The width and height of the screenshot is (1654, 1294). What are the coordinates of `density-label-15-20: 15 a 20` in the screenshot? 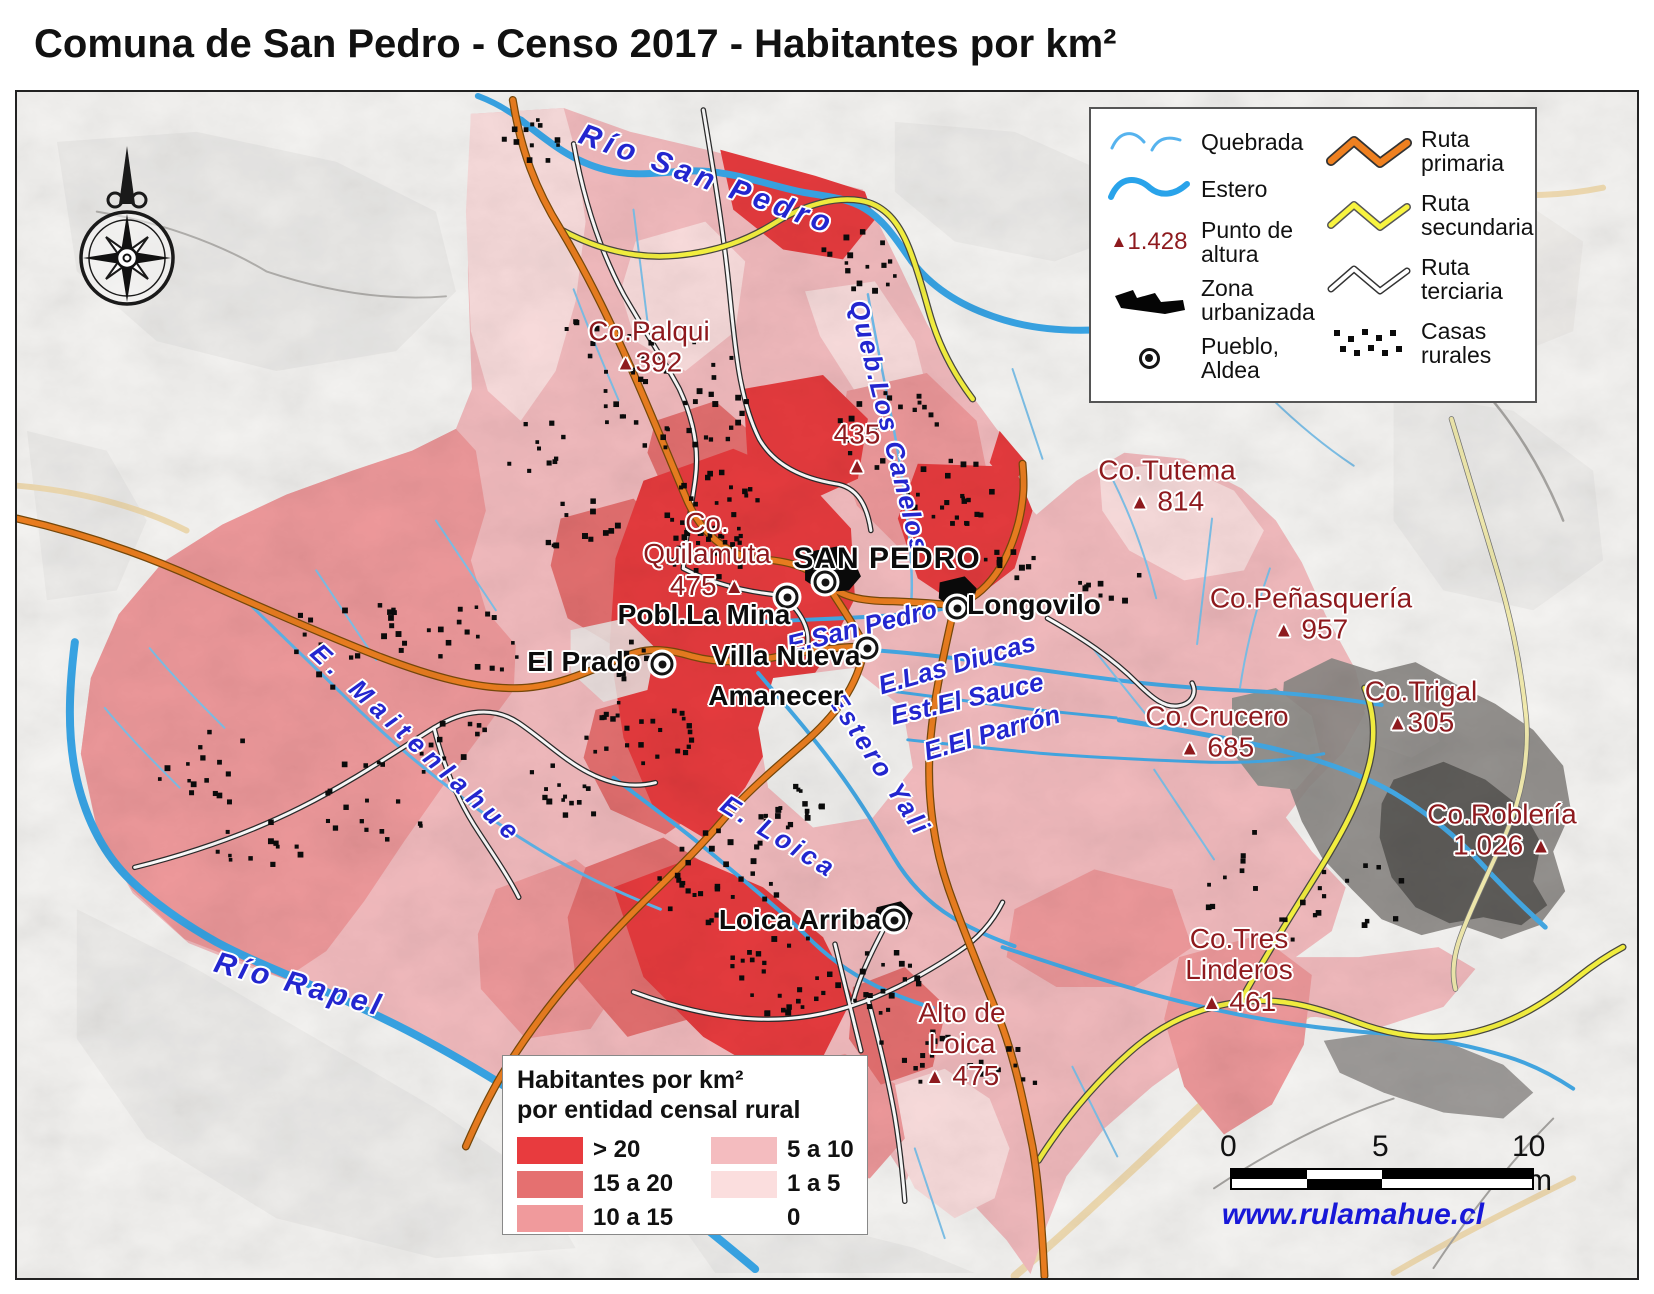 It's located at (633, 1183).